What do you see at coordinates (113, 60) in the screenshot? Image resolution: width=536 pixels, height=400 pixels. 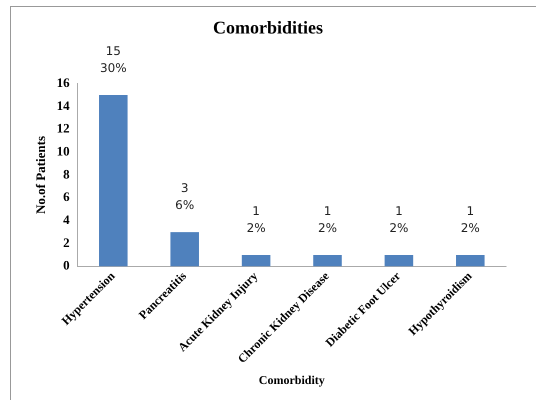 I see `data-label: 15 30%` at bounding box center [113, 60].